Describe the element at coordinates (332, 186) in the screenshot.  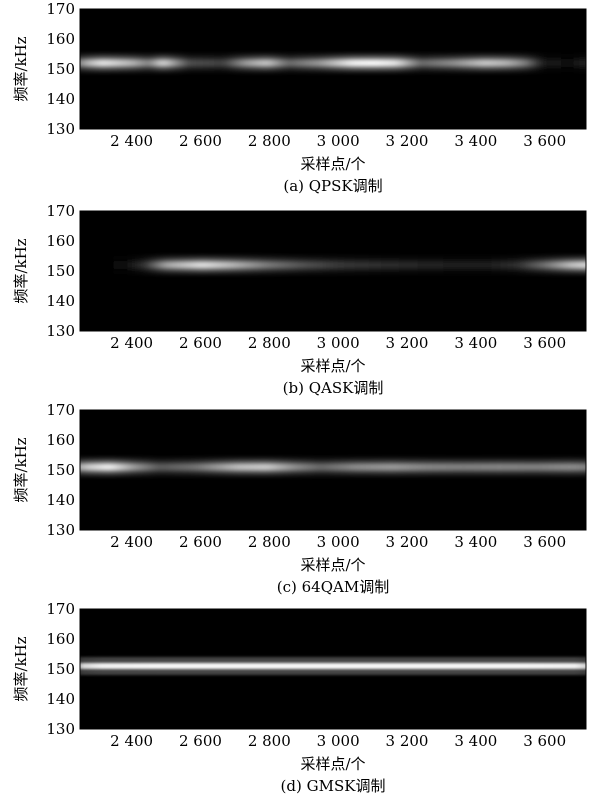
I see `panel-caption: (a) QPSK调制` at that location.